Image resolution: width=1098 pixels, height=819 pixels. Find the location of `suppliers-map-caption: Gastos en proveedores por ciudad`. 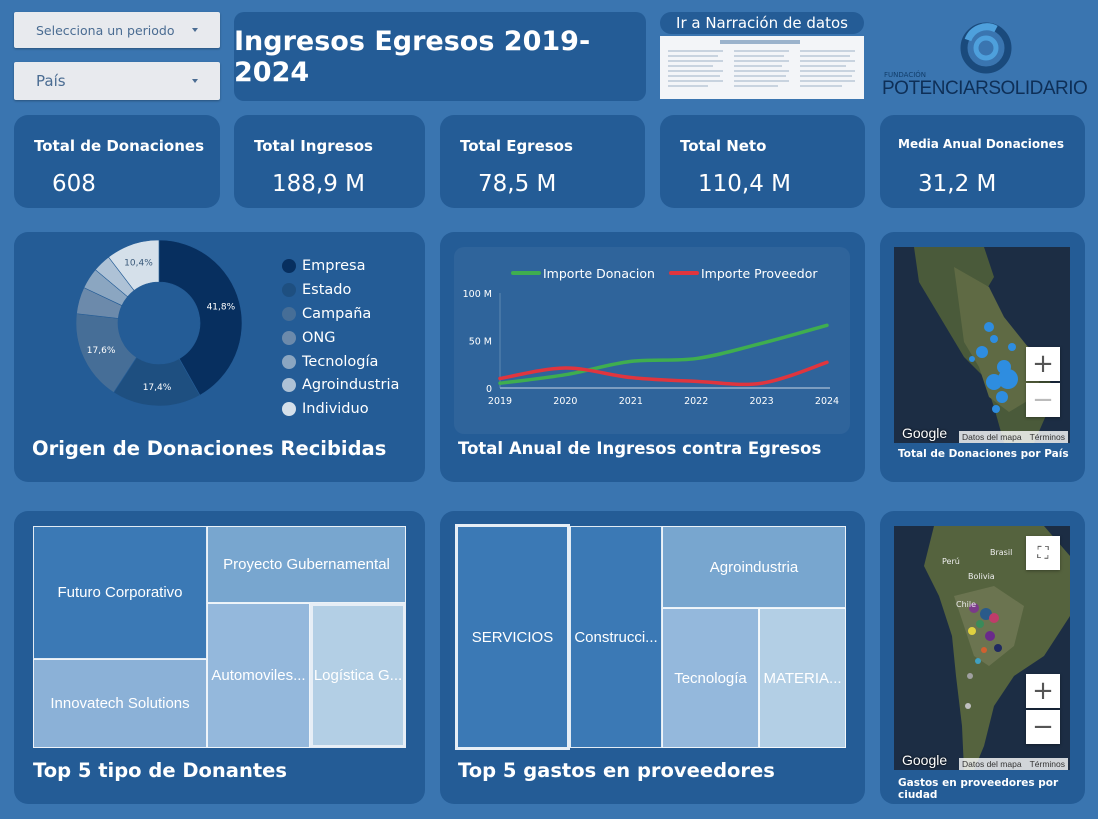

suppliers-map-caption: Gastos en proveedores por ciudad is located at coordinates (978, 789).